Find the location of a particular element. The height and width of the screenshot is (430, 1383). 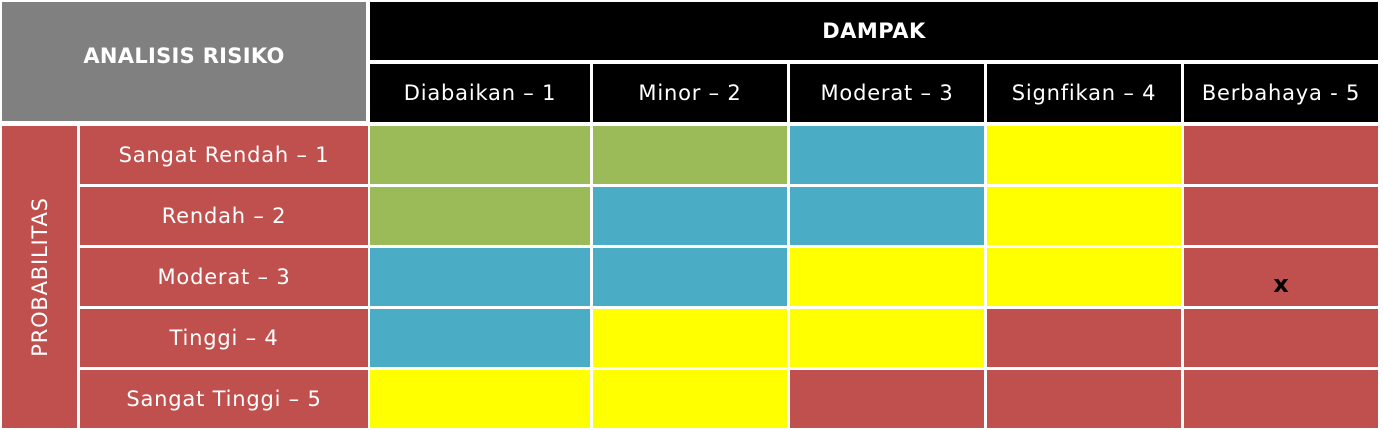

corner-label: ANALISIS RISIKO is located at coordinates (184, 55).